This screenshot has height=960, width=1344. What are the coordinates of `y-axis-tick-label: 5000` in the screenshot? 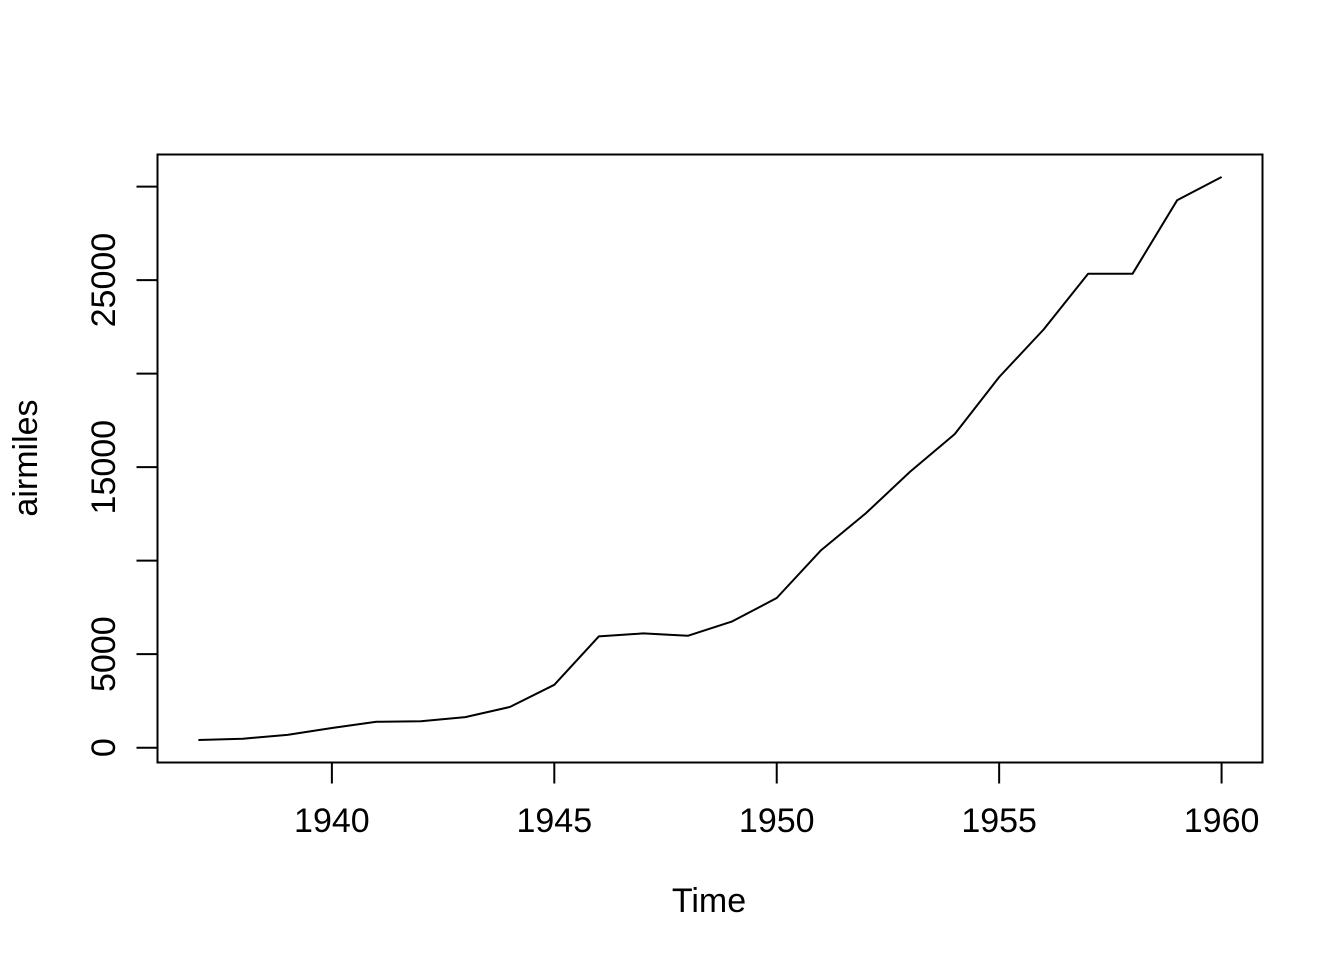 It's located at (104, 654).